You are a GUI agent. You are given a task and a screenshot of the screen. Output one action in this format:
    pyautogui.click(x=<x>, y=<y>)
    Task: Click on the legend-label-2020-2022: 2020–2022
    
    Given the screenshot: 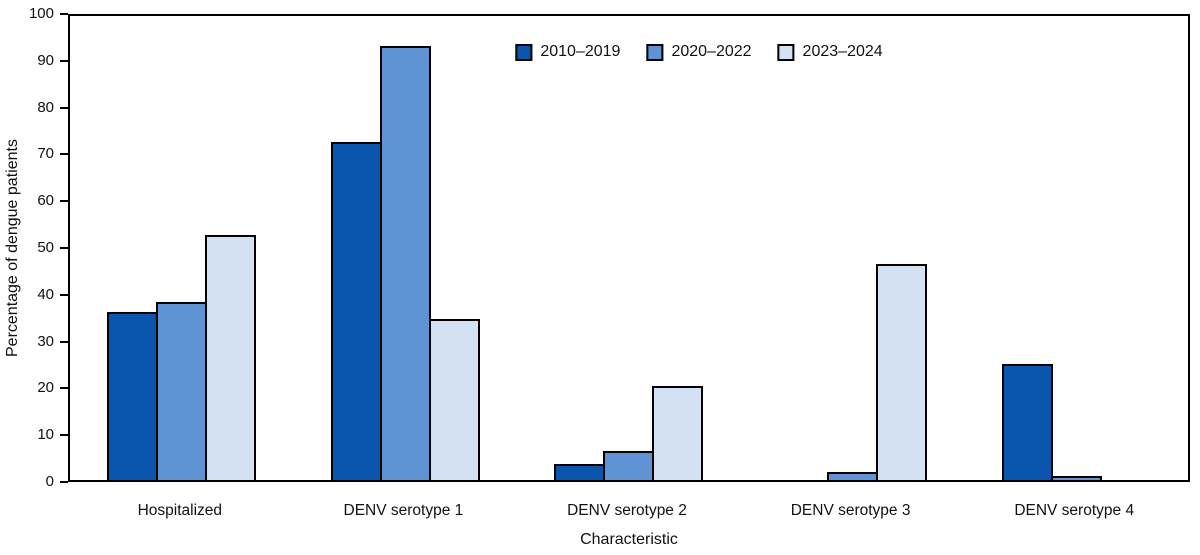 What is the action you would take?
    pyautogui.click(x=711, y=51)
    